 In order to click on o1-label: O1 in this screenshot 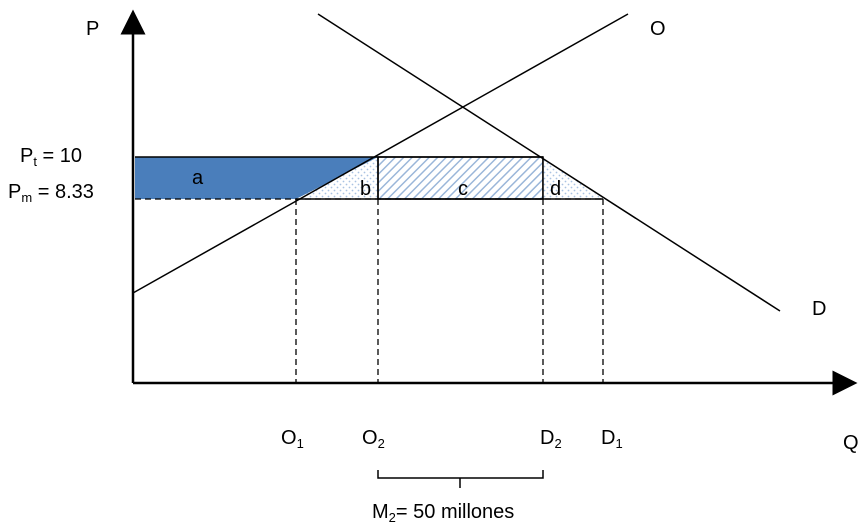, I will do `click(292, 439)`.